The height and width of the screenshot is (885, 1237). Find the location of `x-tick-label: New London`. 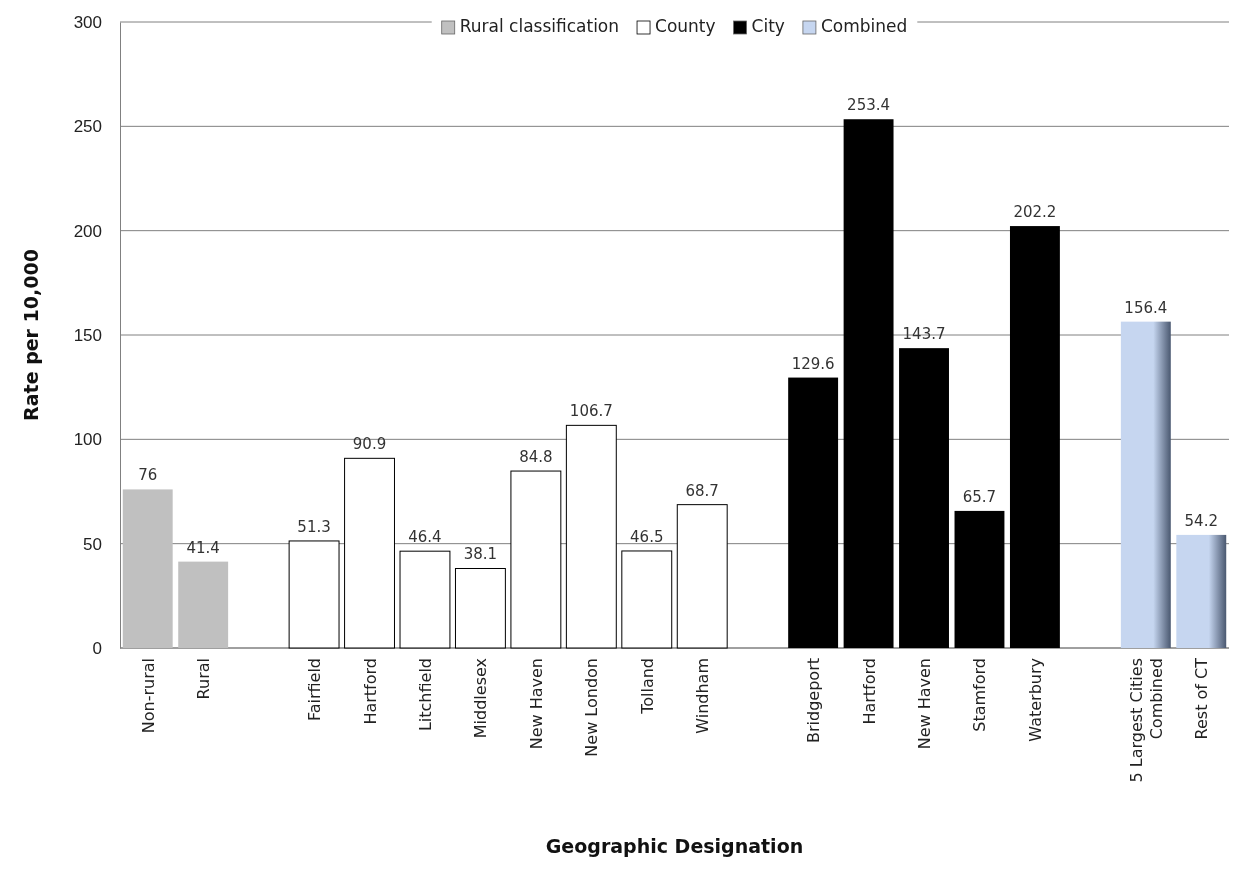

x-tick-label: New London is located at coordinates (592, 707).